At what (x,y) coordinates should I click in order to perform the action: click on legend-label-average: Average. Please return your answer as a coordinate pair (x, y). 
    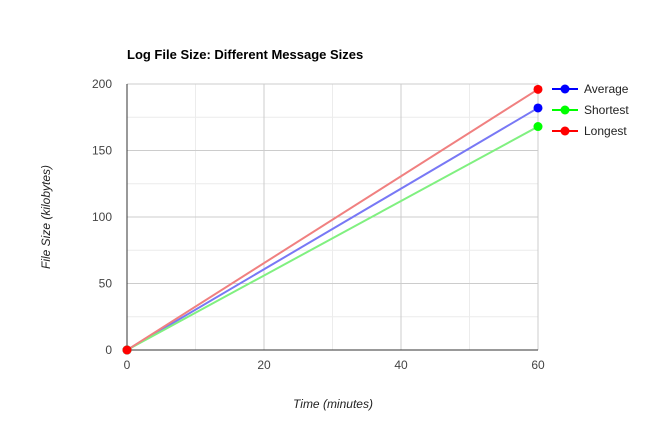
    Looking at the image, I should click on (606, 89).